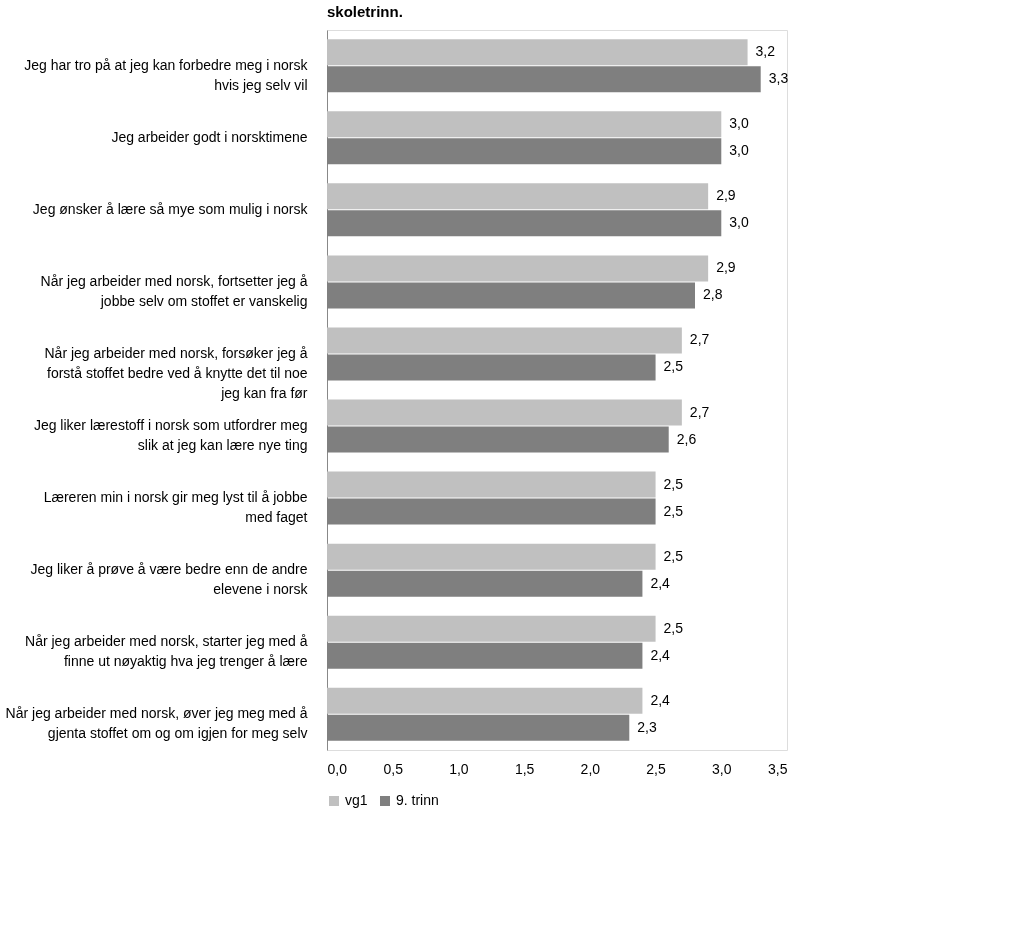 This screenshot has height=938, width=1011. I want to click on x-tick-label: 2,0, so click(590, 768).